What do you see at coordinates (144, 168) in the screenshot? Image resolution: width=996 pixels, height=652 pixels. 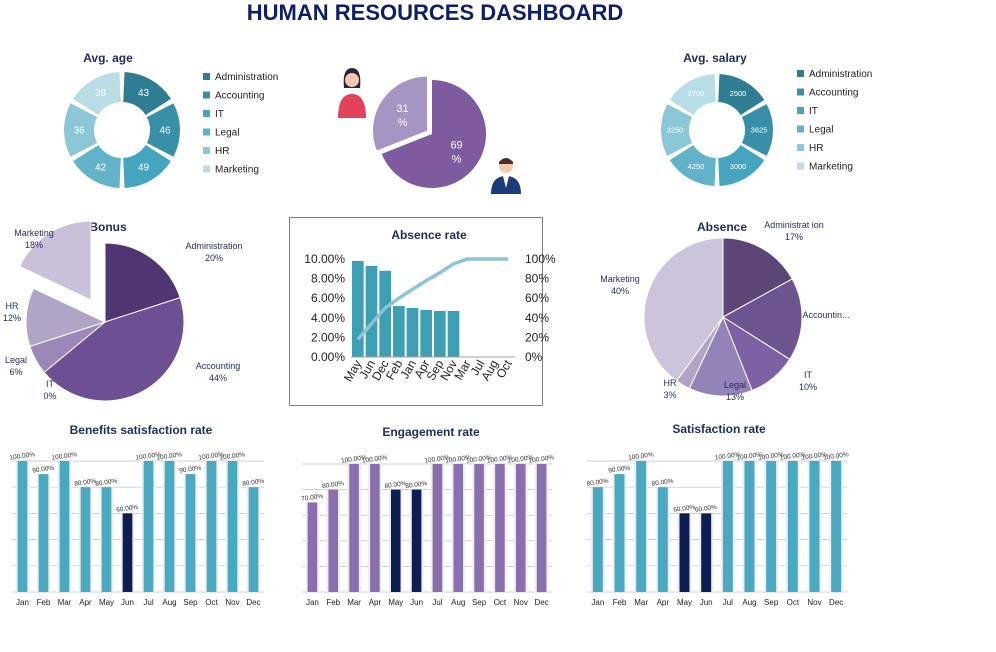 I see `avg-age-value-label: 49` at bounding box center [144, 168].